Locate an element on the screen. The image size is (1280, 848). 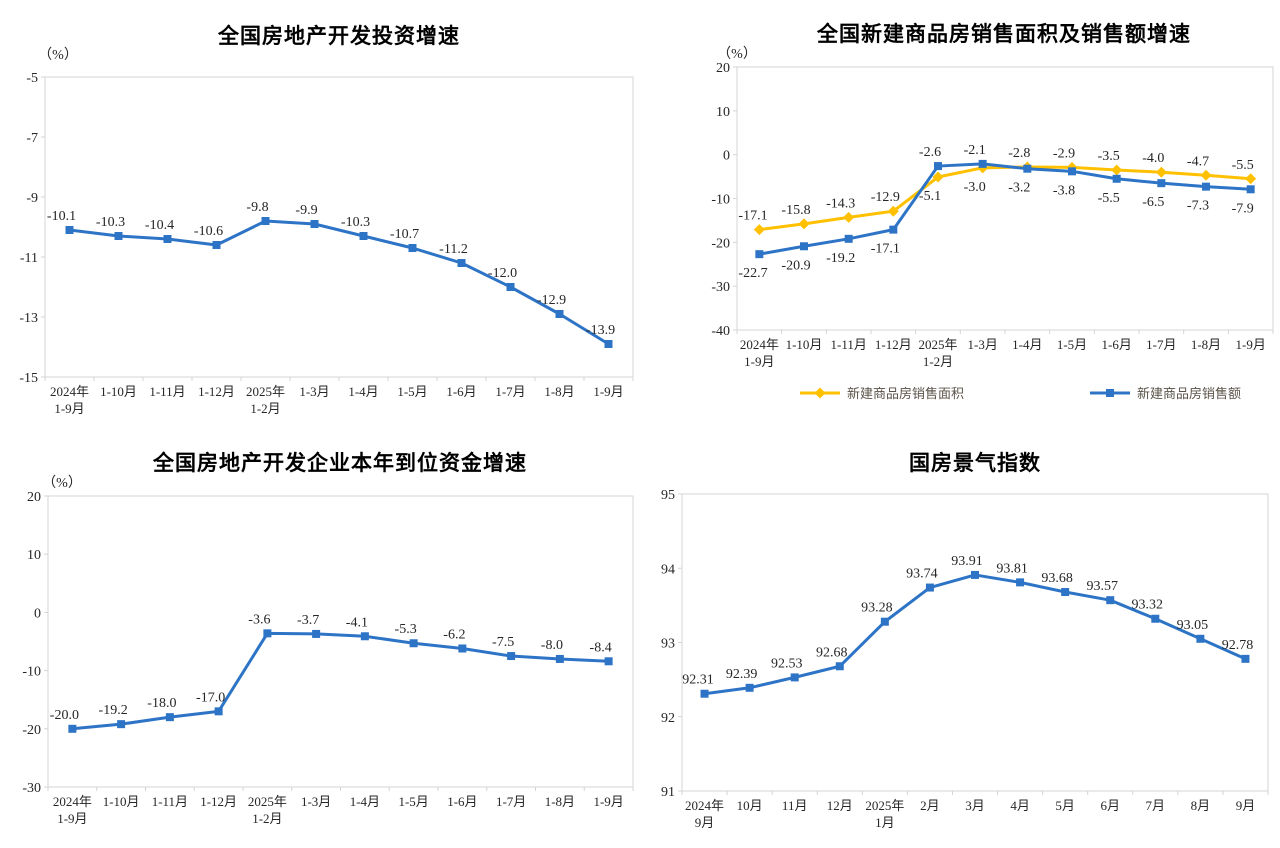
data-label: -4.7 is located at coordinates (1198, 161).